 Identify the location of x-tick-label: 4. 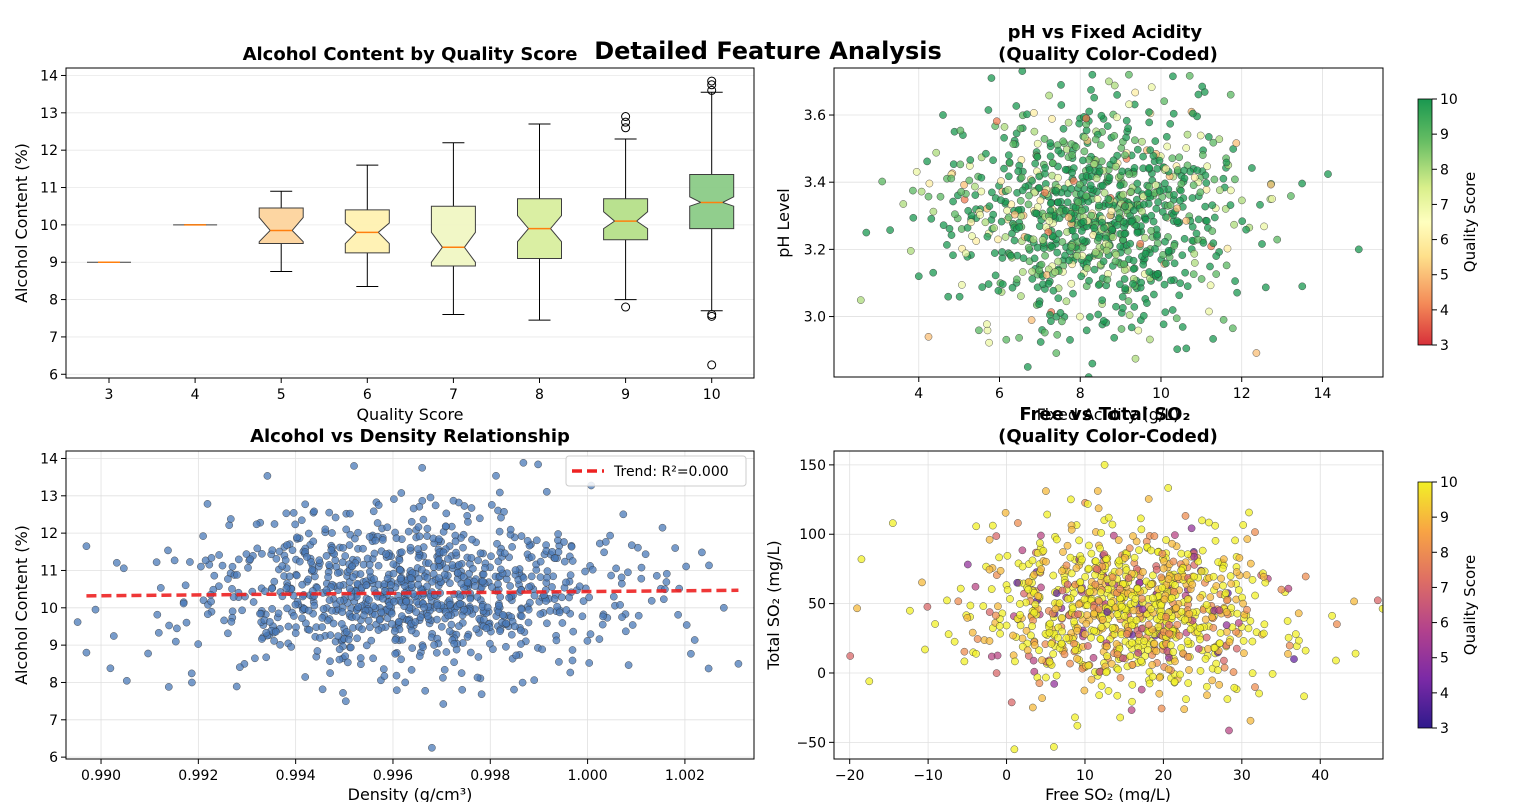
(918, 394).